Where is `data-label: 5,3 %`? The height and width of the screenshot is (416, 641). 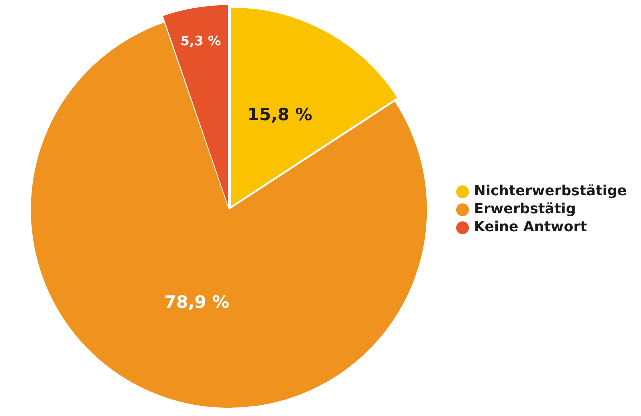 data-label: 5,3 % is located at coordinates (201, 42).